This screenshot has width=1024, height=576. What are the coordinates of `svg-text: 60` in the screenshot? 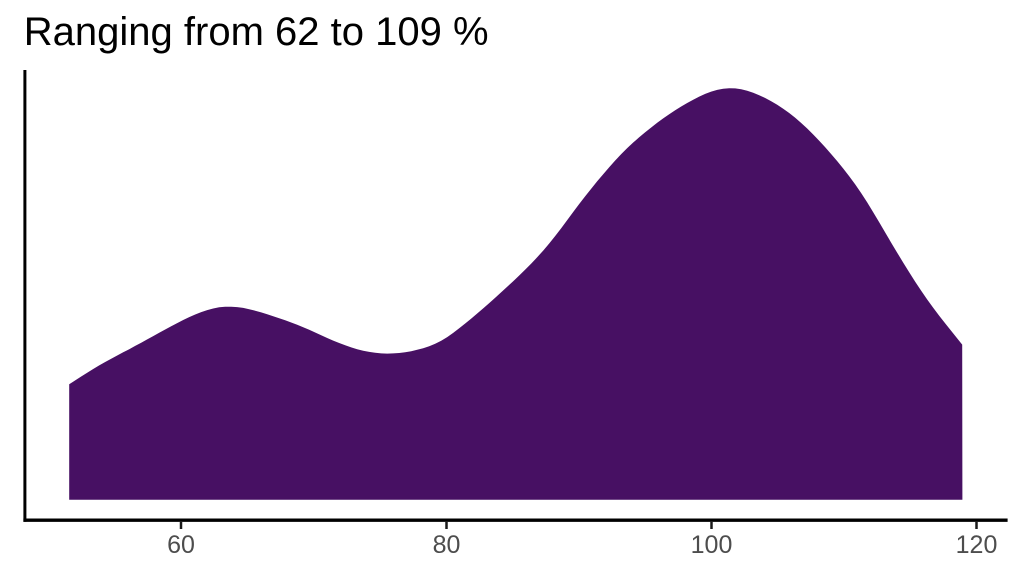 It's located at (181, 545).